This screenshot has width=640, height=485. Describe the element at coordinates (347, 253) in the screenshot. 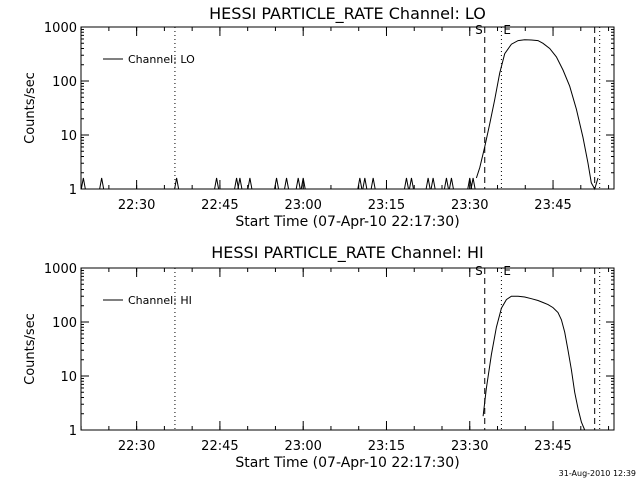

I see `chart-title: HESSI PARTICLE_RATE Channel: HI` at that location.